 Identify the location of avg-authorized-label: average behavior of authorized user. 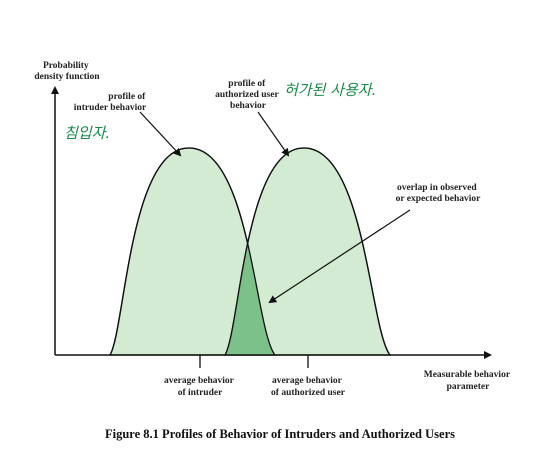
(308, 387).